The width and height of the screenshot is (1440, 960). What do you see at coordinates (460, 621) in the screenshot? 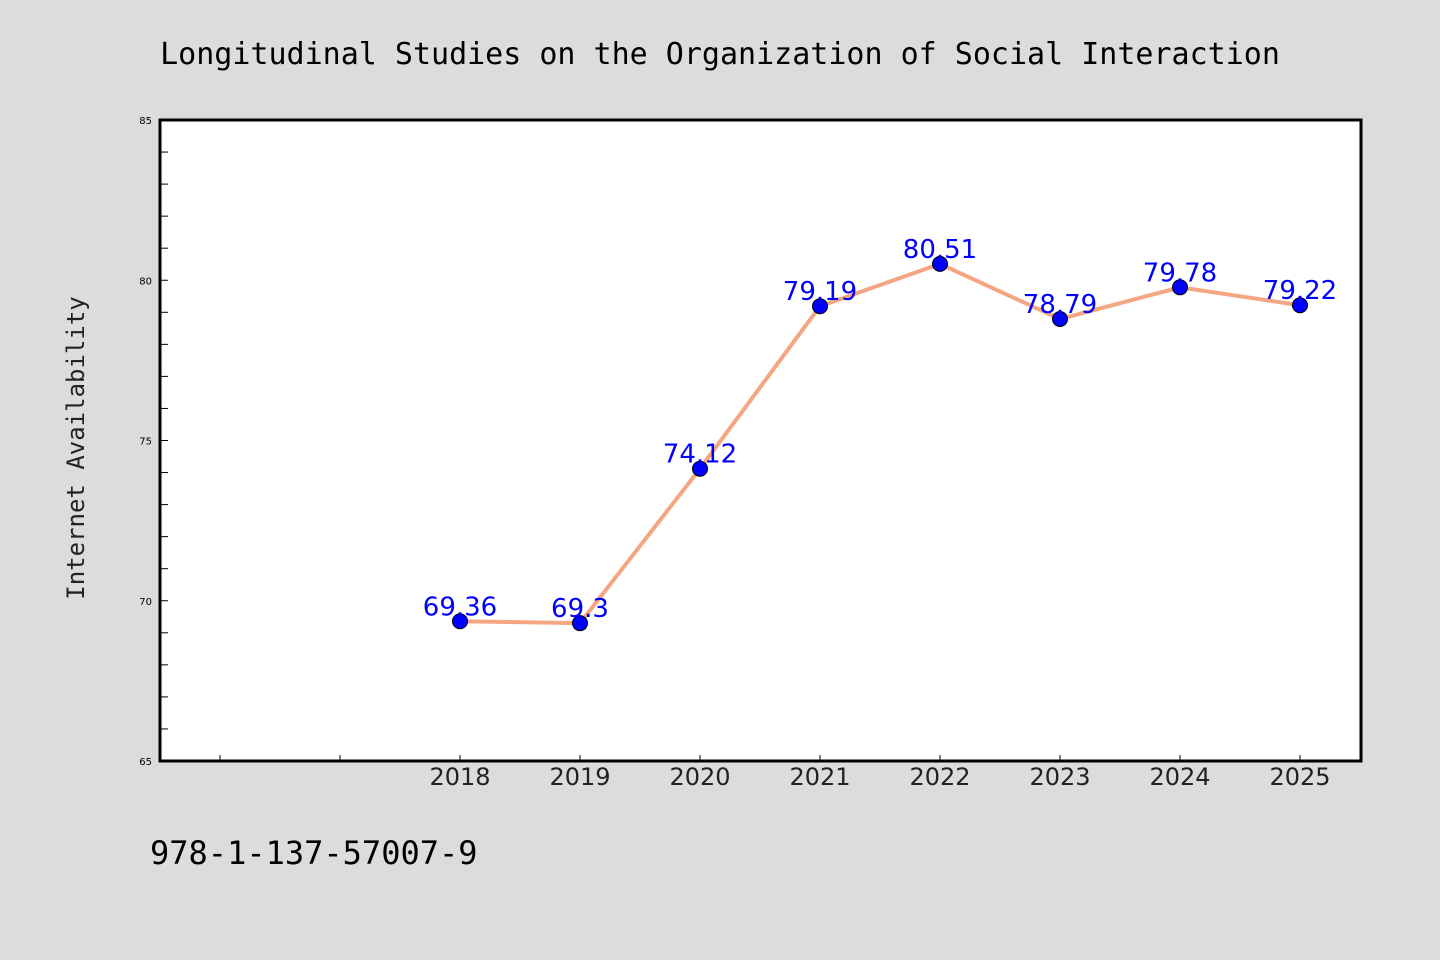
I see `data-point-2018` at bounding box center [460, 621].